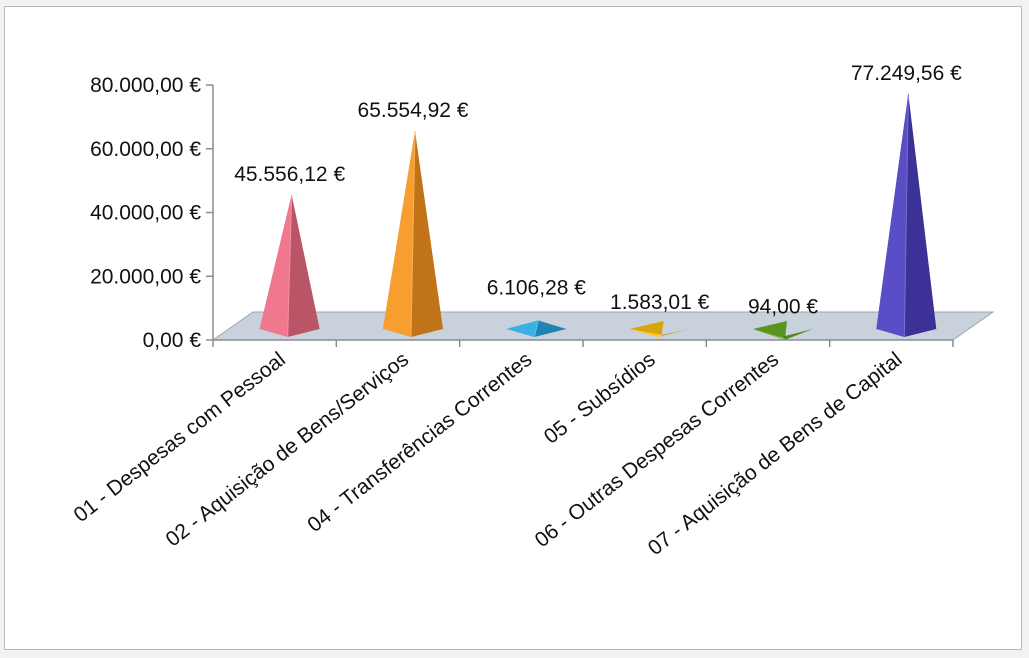 This screenshot has height=658, width=1029. I want to click on data-label: 77.249,56 €, so click(906, 73).